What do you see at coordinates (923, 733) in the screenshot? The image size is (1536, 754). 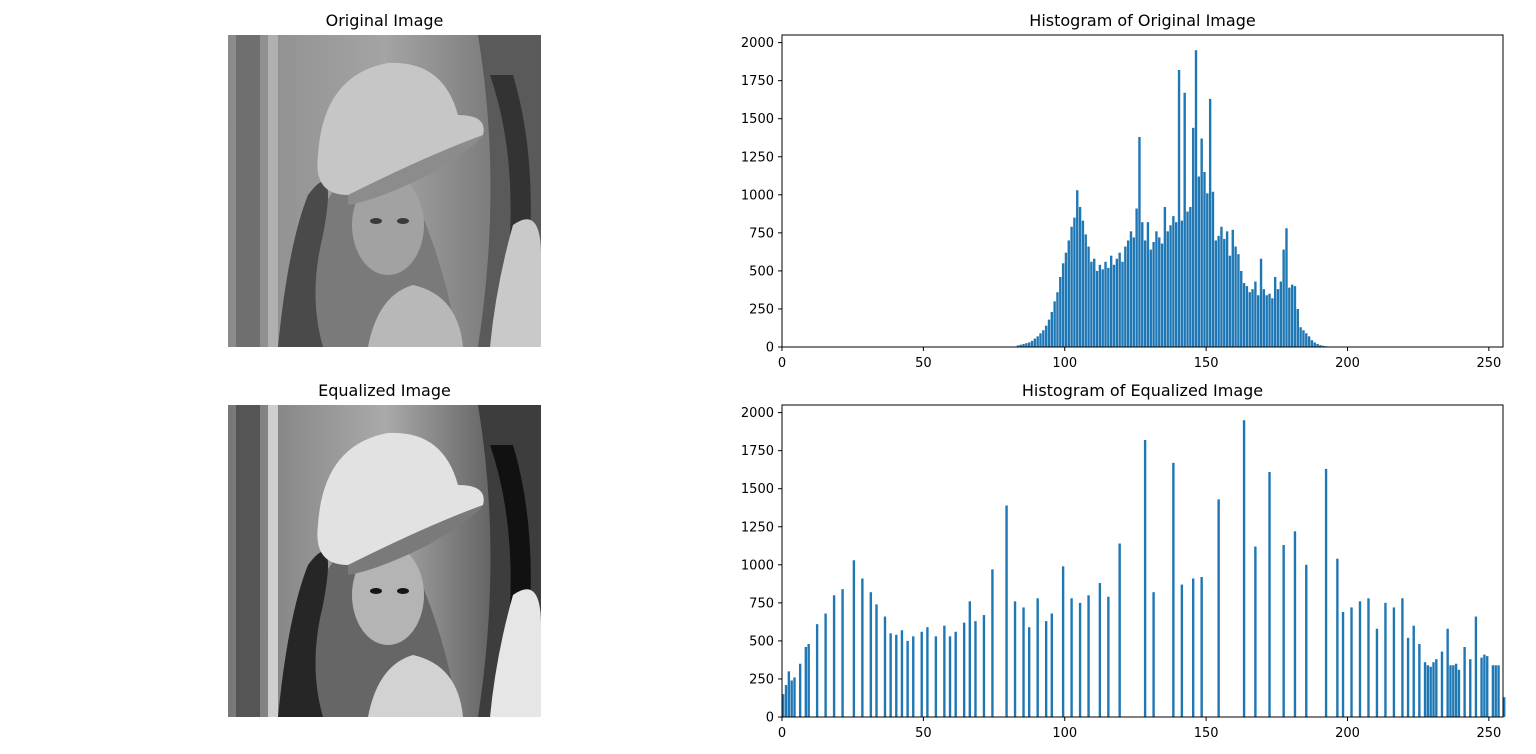 I see `x-tick-label: 50` at bounding box center [923, 733].